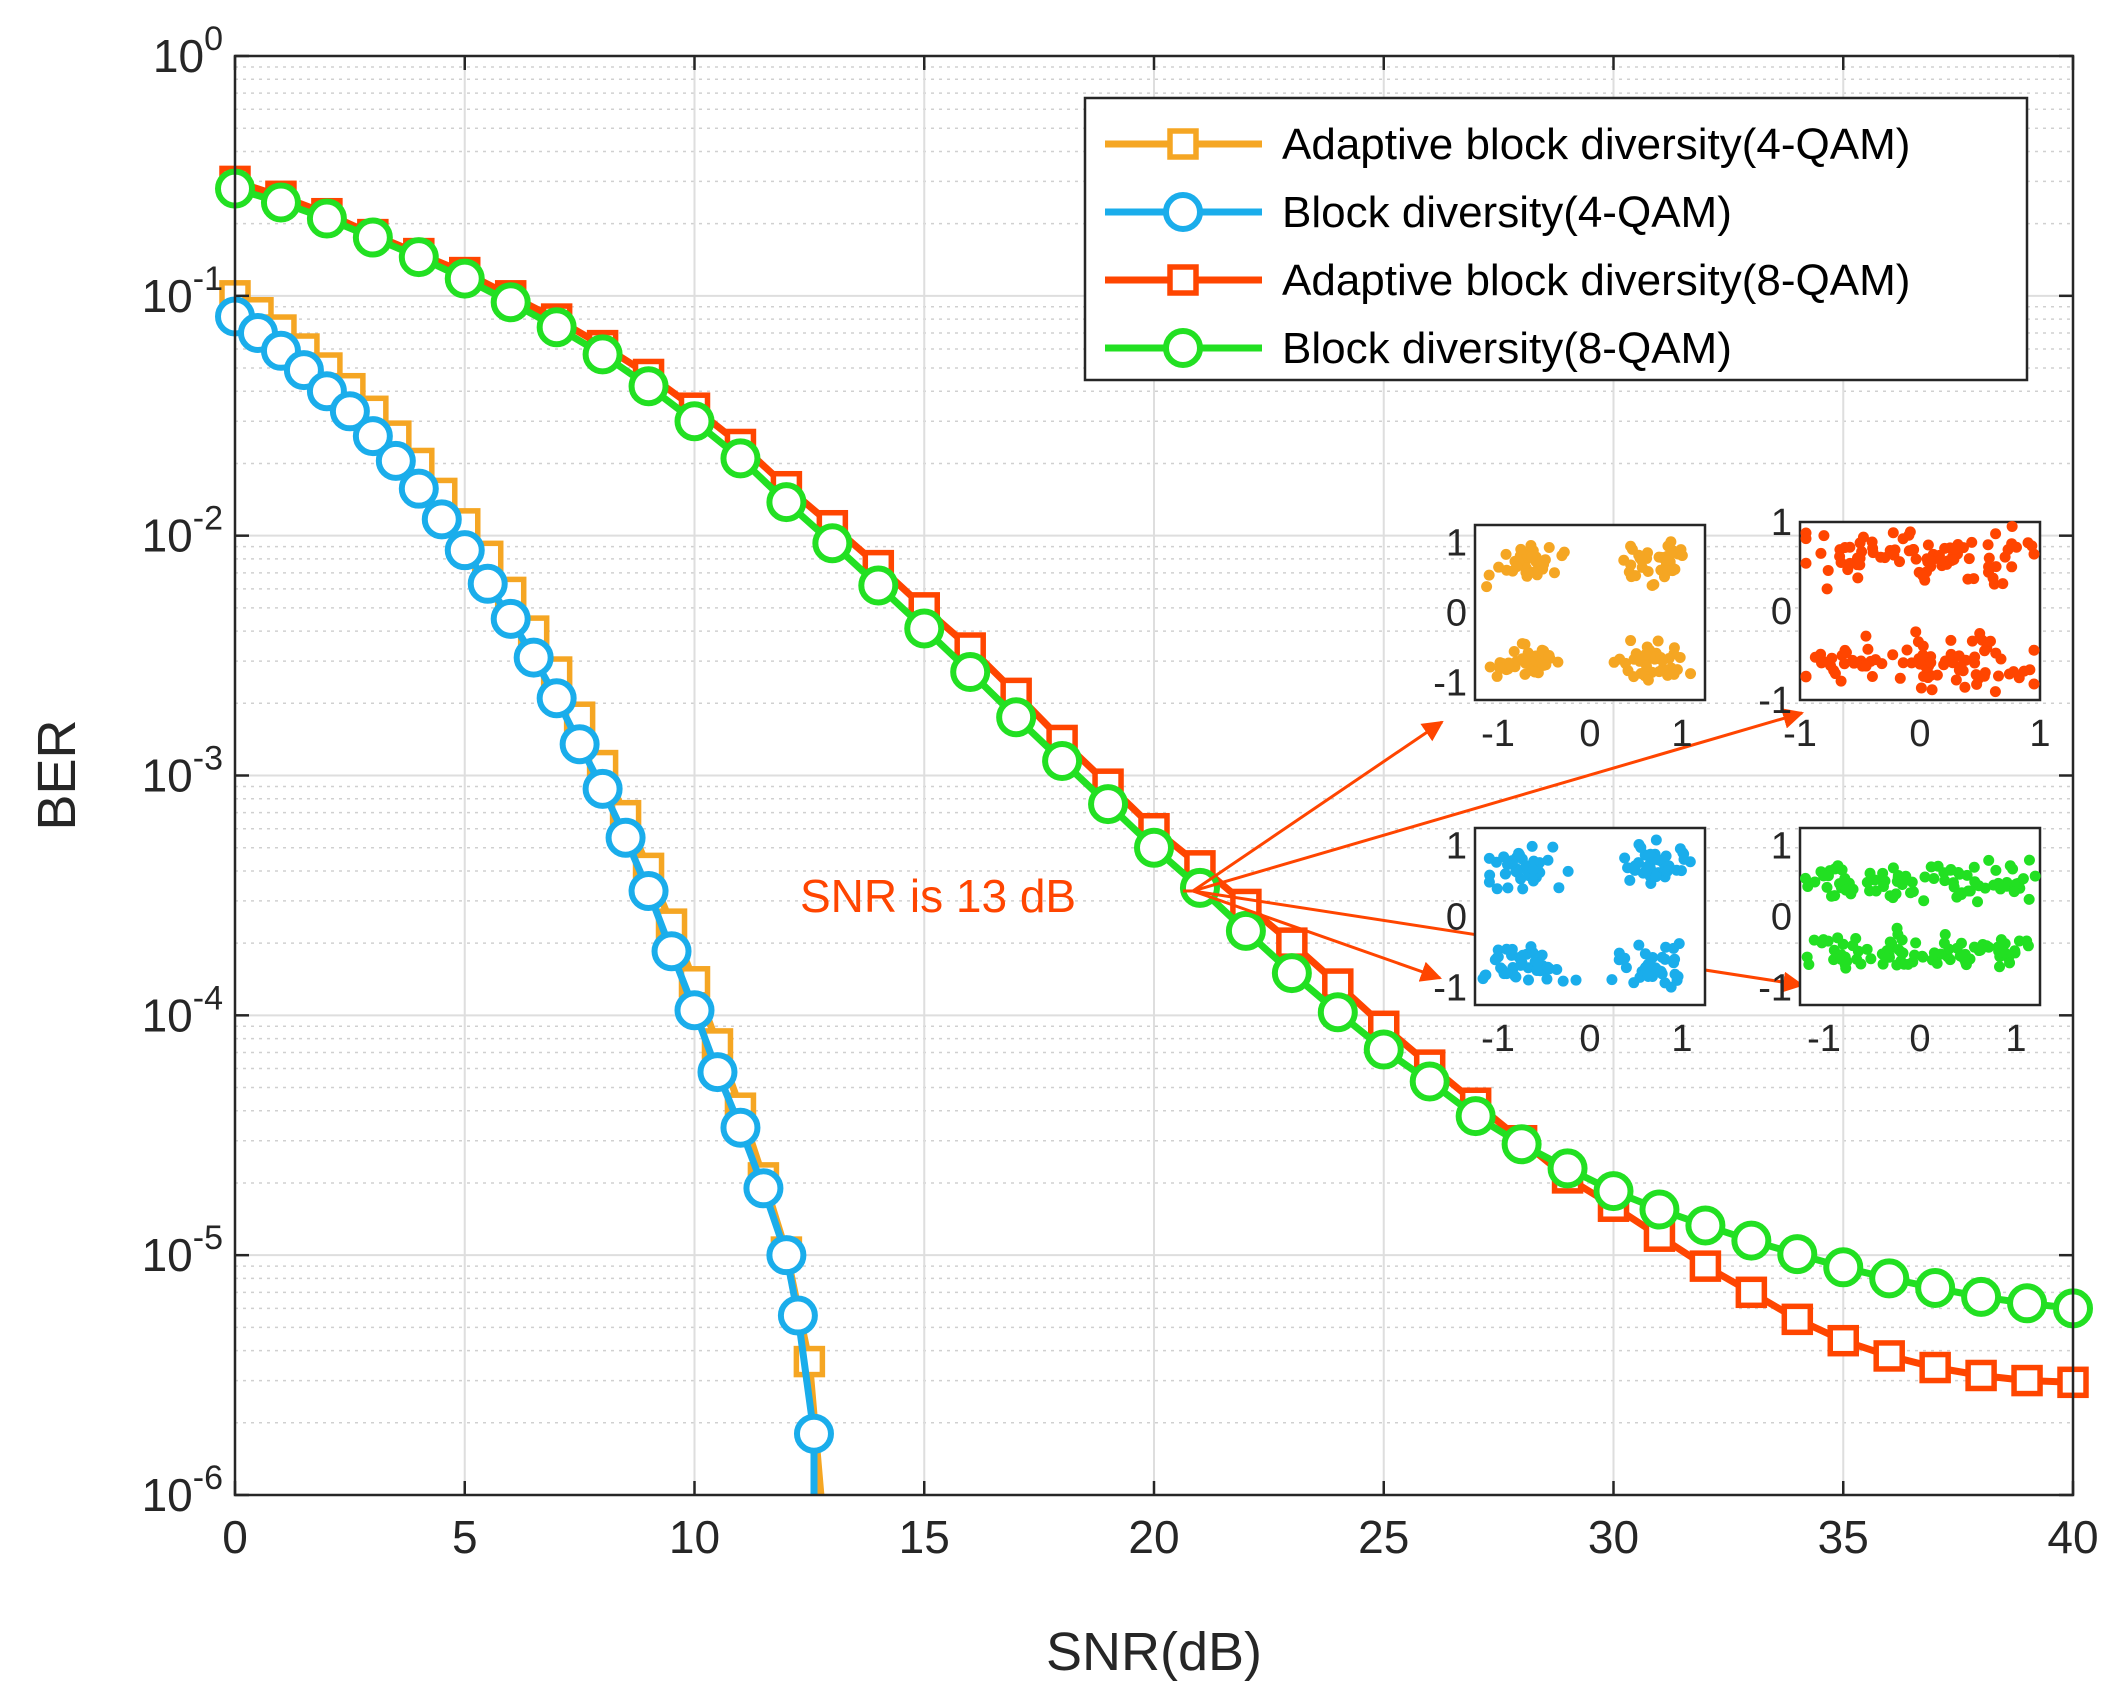 The width and height of the screenshot is (2118, 1691). What do you see at coordinates (1318, 806) in the screenshot?
I see `annotation-arrow` at bounding box center [1318, 806].